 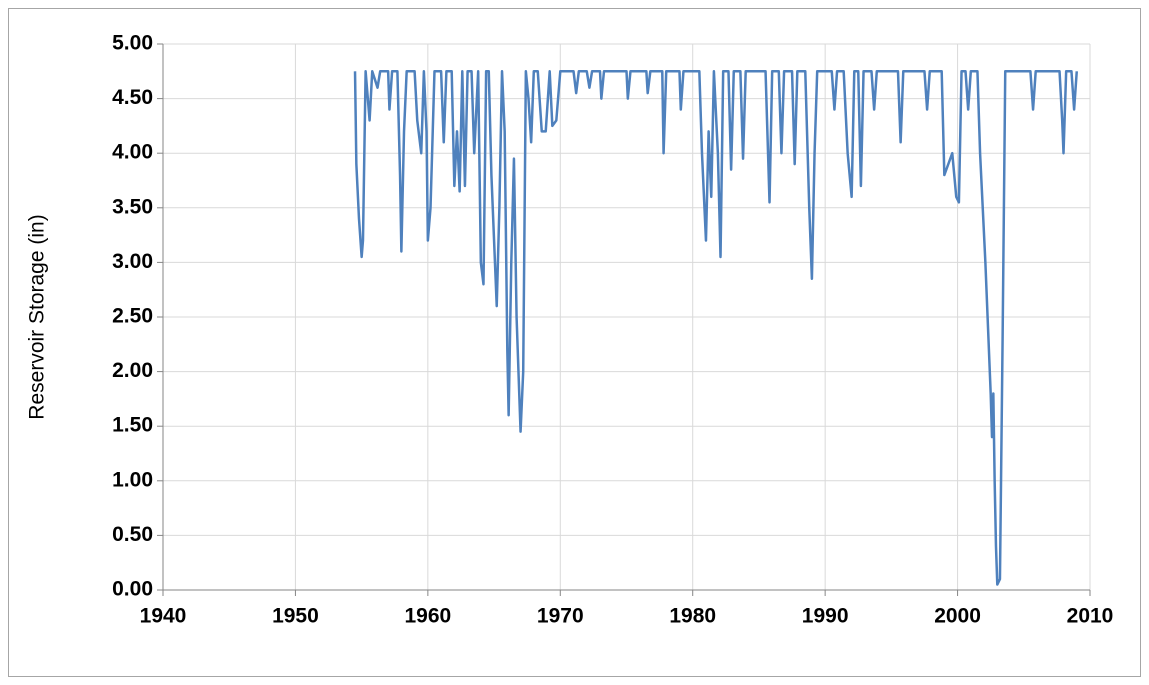 What do you see at coordinates (132, 316) in the screenshot?
I see `y-tick-label: 2.50` at bounding box center [132, 316].